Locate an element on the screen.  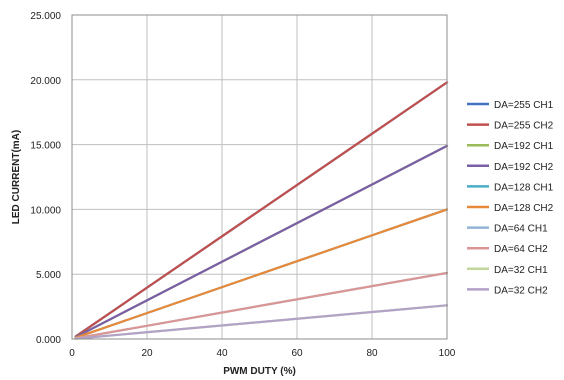
x-tick-label: 60 is located at coordinates (297, 353).